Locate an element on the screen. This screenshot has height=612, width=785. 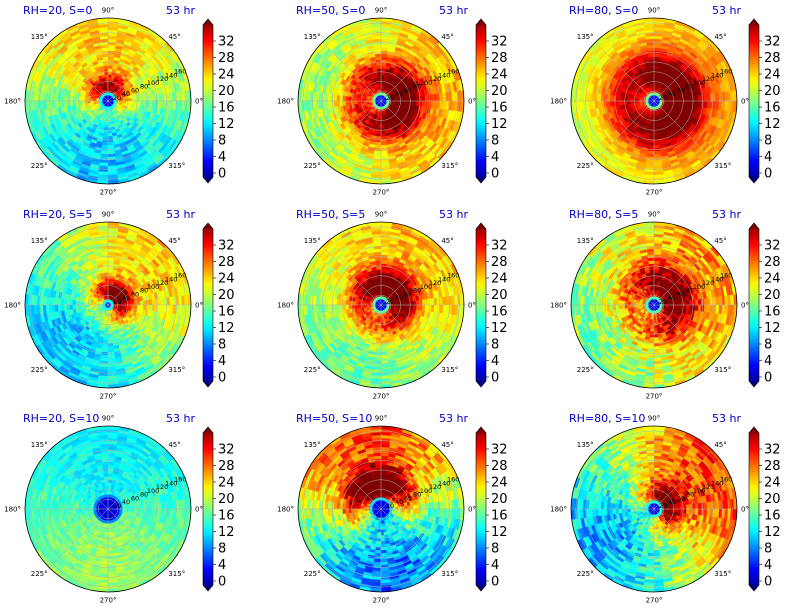
angle-tick-label: 90° is located at coordinates (381, 11).